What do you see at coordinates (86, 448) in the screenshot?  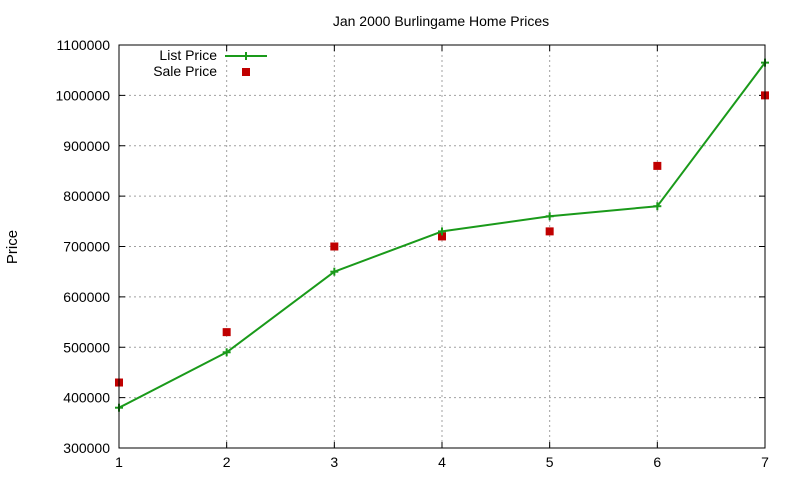 I see `y-tick-label: 300000` at bounding box center [86, 448].